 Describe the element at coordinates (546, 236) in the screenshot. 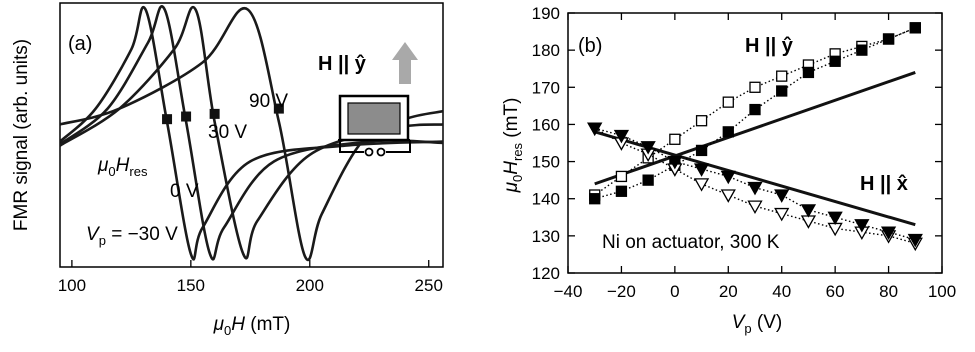

I see `panel-b-y-tick-label: 130` at that location.